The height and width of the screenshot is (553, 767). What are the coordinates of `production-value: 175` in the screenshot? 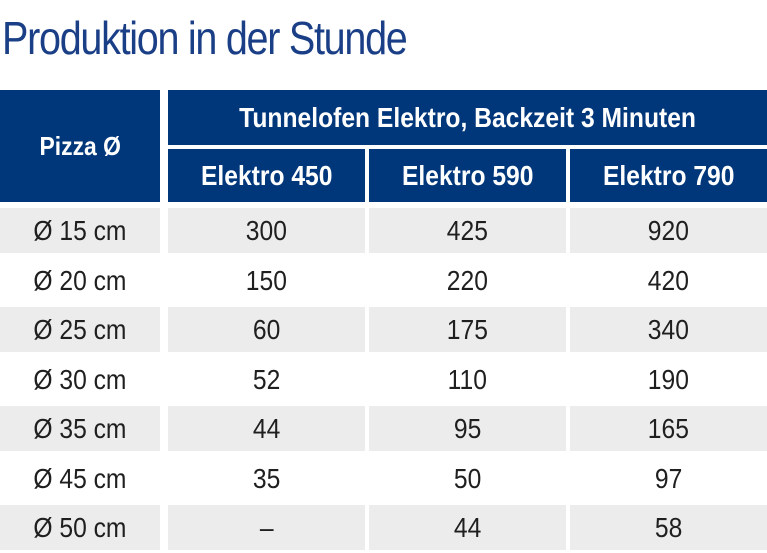 It's located at (467, 329).